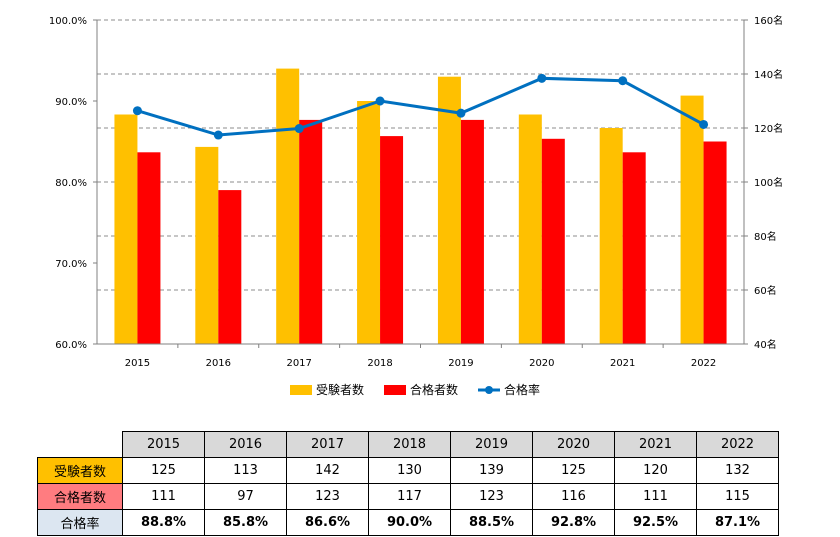 The image size is (840, 537). What do you see at coordinates (301, 390) in the screenshot?
I see `legend-swatch-examinees` at bounding box center [301, 390].